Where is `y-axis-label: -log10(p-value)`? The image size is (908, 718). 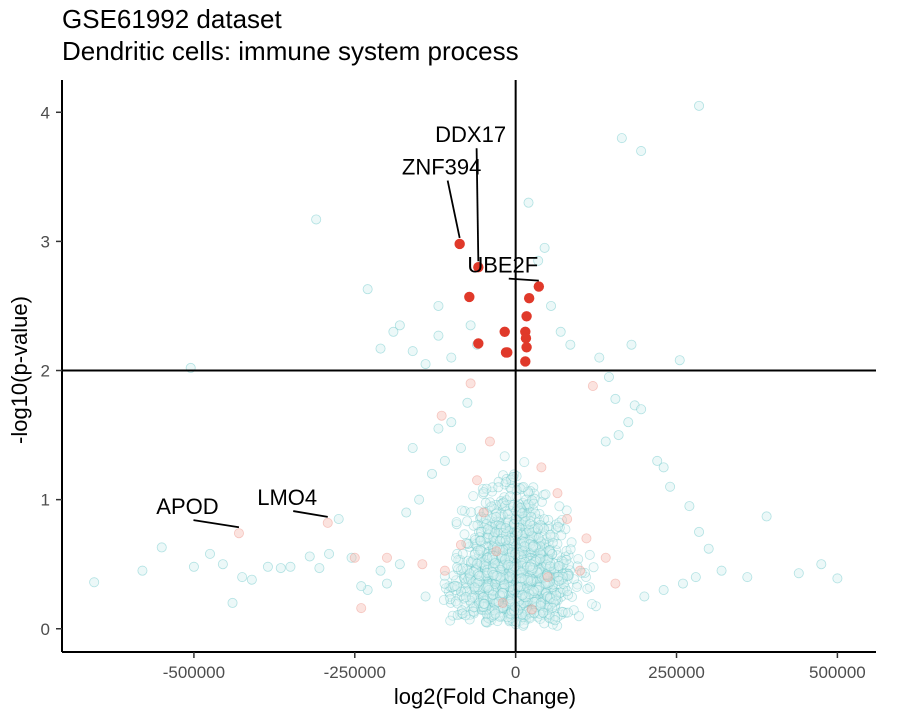
y-axis-label: -log10(p-value) is located at coordinates (19, 370).